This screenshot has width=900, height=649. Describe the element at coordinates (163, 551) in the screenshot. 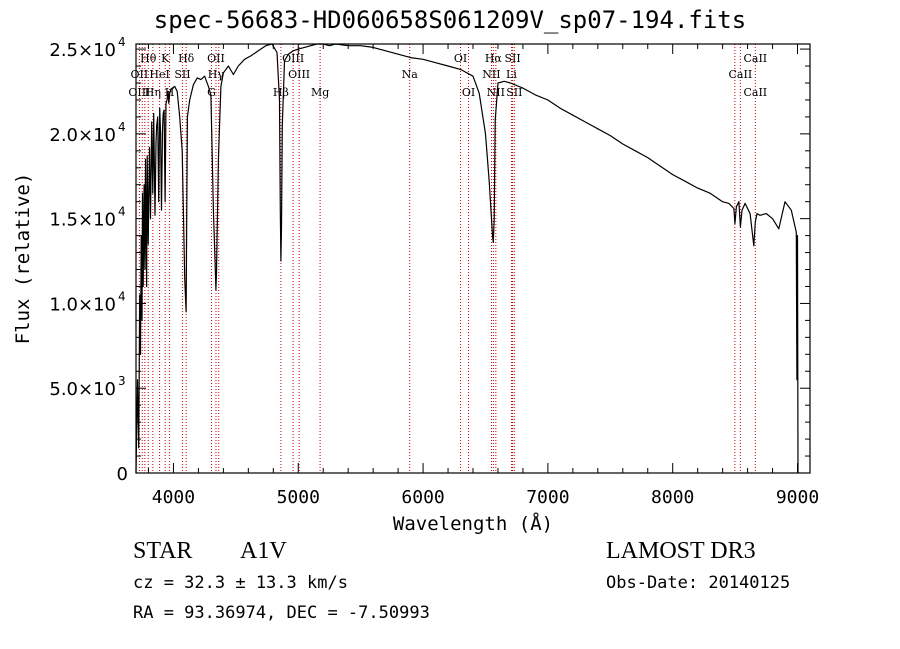

I see `object-class: STAR` at that location.